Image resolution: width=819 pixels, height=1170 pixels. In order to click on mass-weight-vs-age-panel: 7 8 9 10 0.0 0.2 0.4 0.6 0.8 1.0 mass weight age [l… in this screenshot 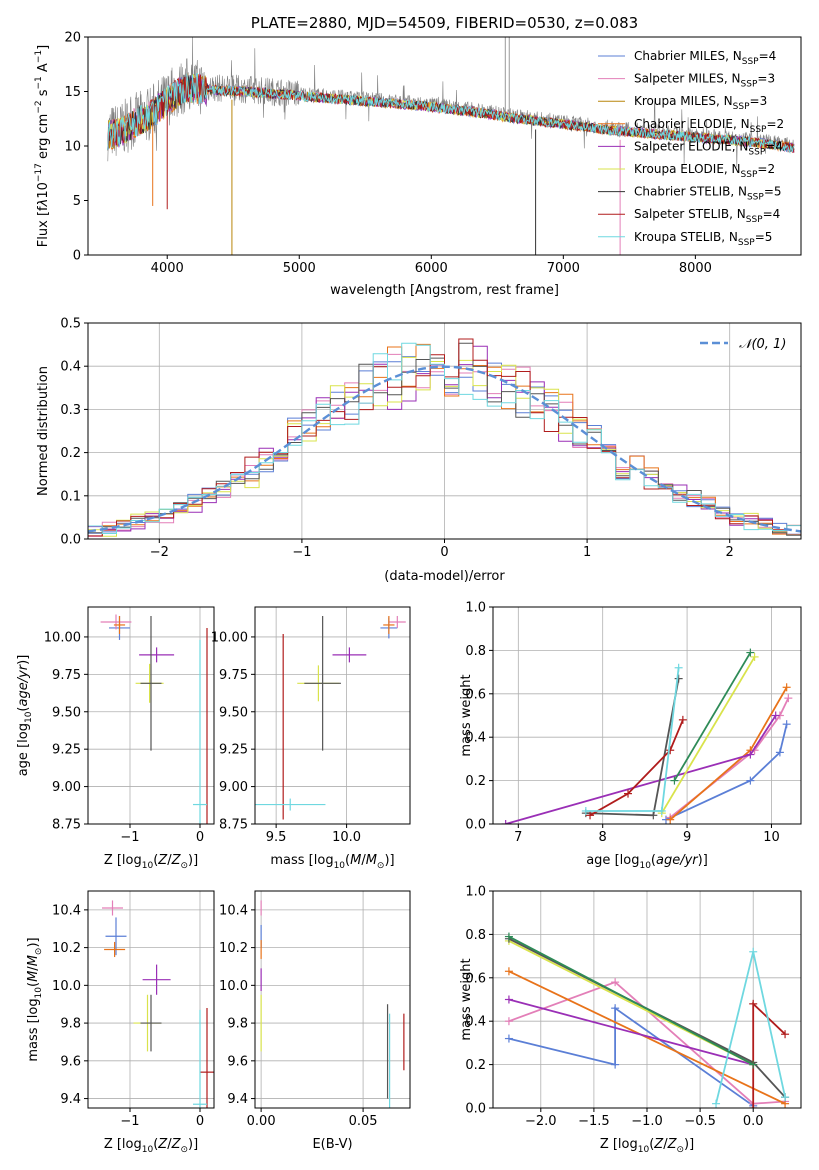, I will do `click(630, 736)`.